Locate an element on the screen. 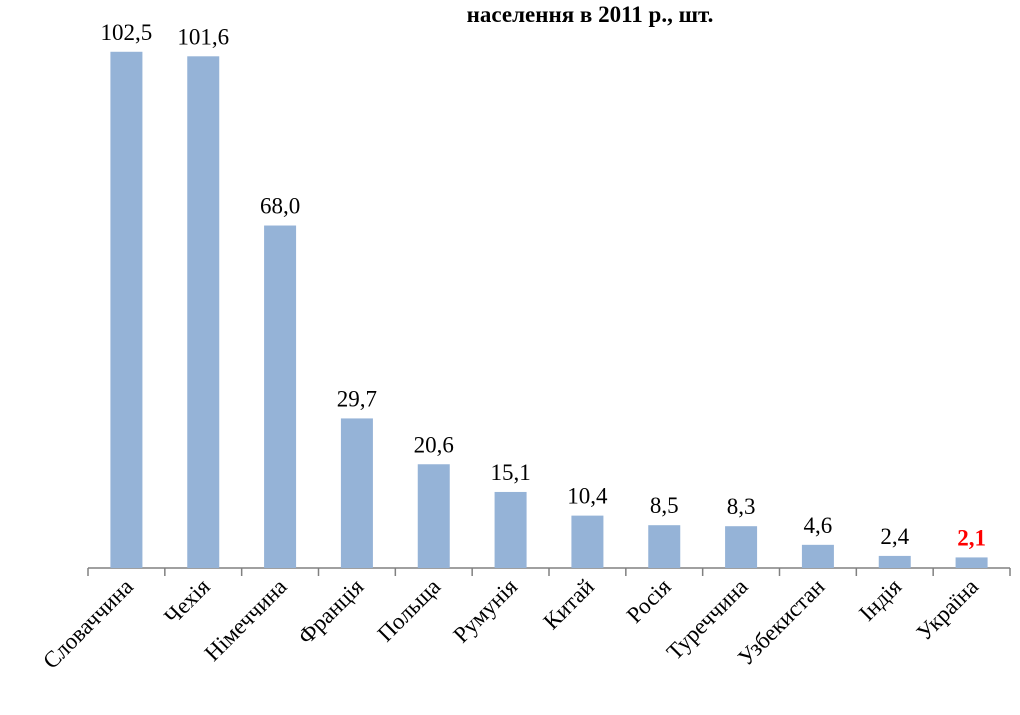 This screenshot has width=1020, height=715. value-label: 15,1 is located at coordinates (510, 472).